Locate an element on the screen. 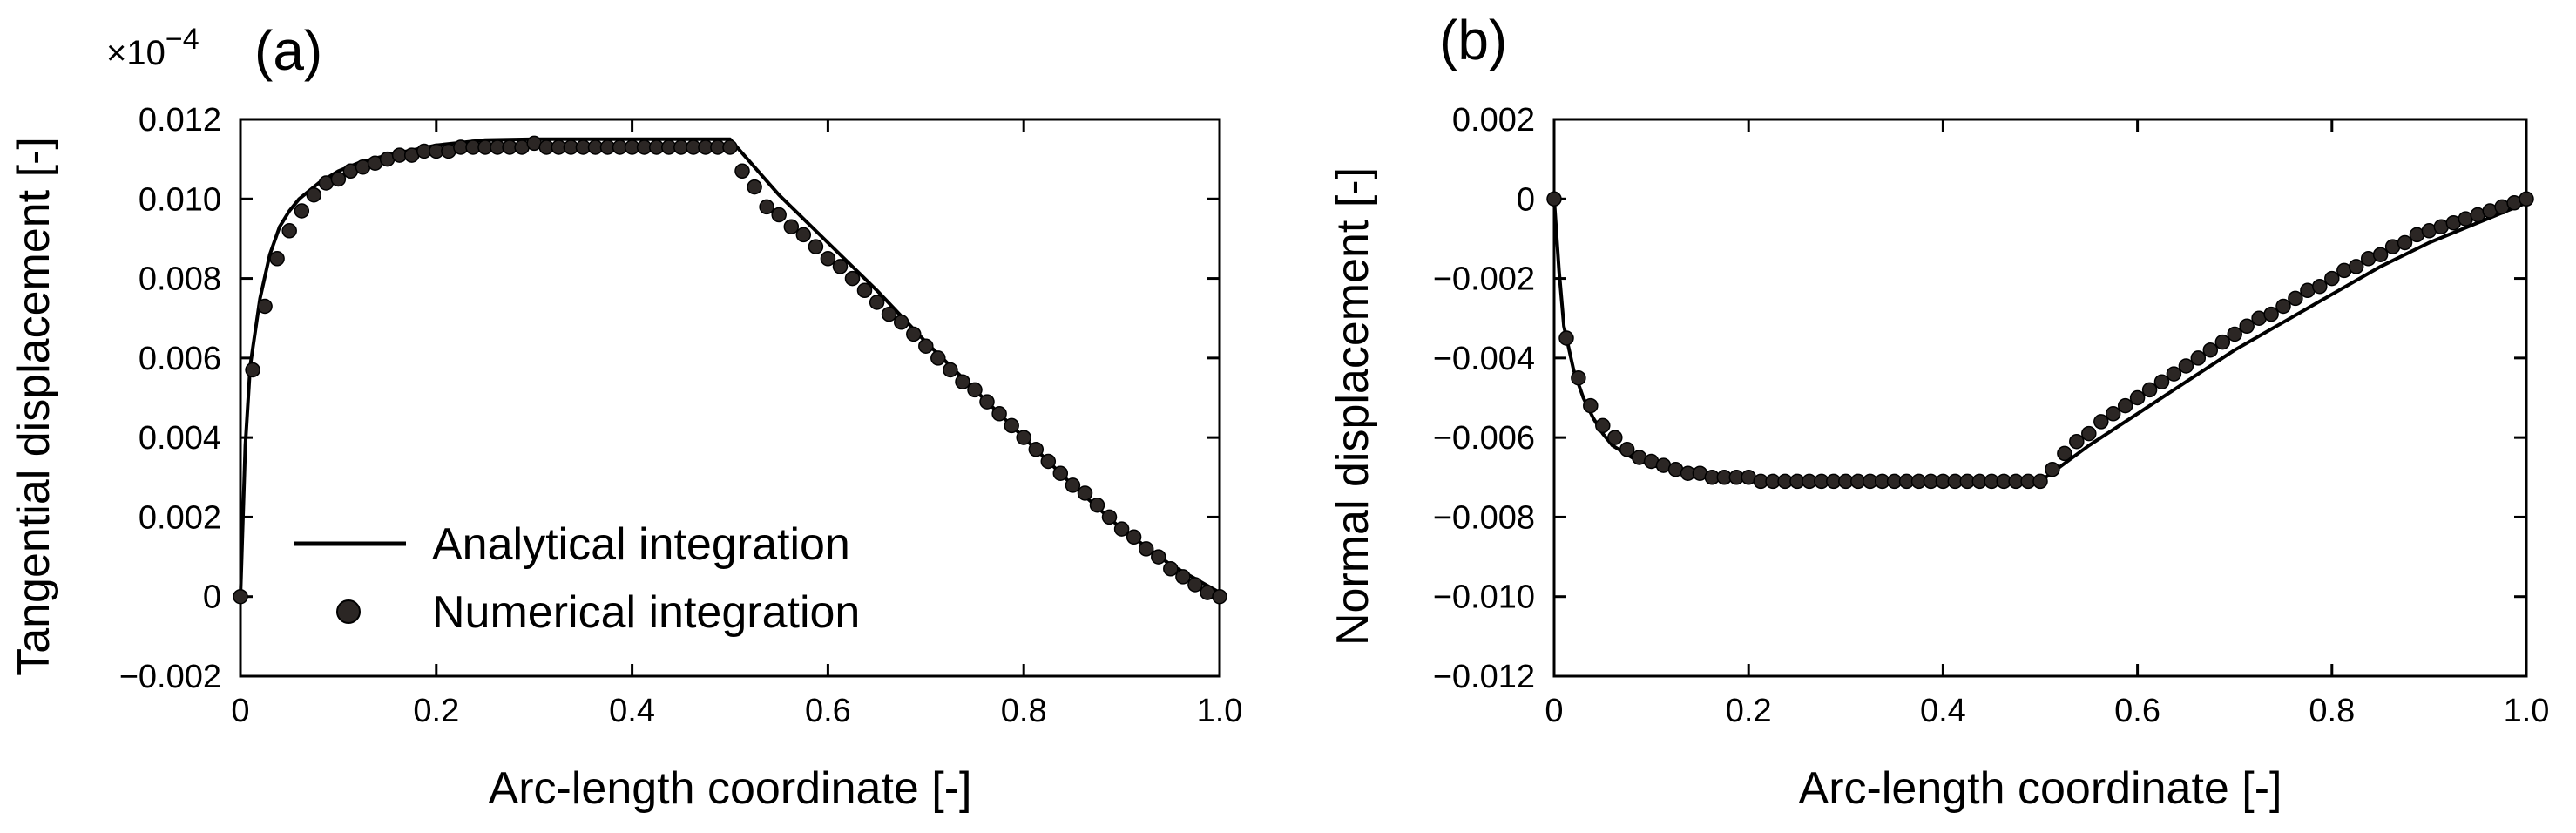 The height and width of the screenshot is (833, 2576). y-tick-label: −0.012 is located at coordinates (1484, 677).